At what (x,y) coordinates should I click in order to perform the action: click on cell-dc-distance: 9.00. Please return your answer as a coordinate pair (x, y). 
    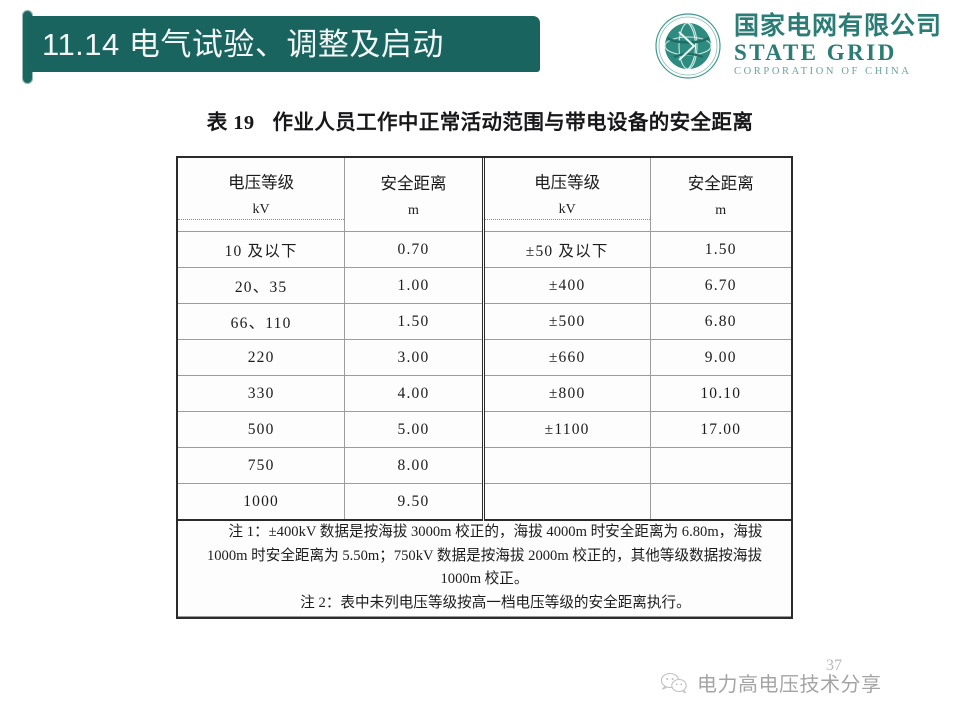
    Looking at the image, I should click on (720, 357).